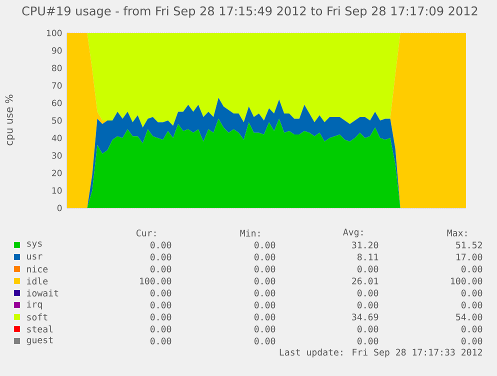  I want to click on text: Last update: Fri Sep 28 17:17:33 2012, so click(381, 353).